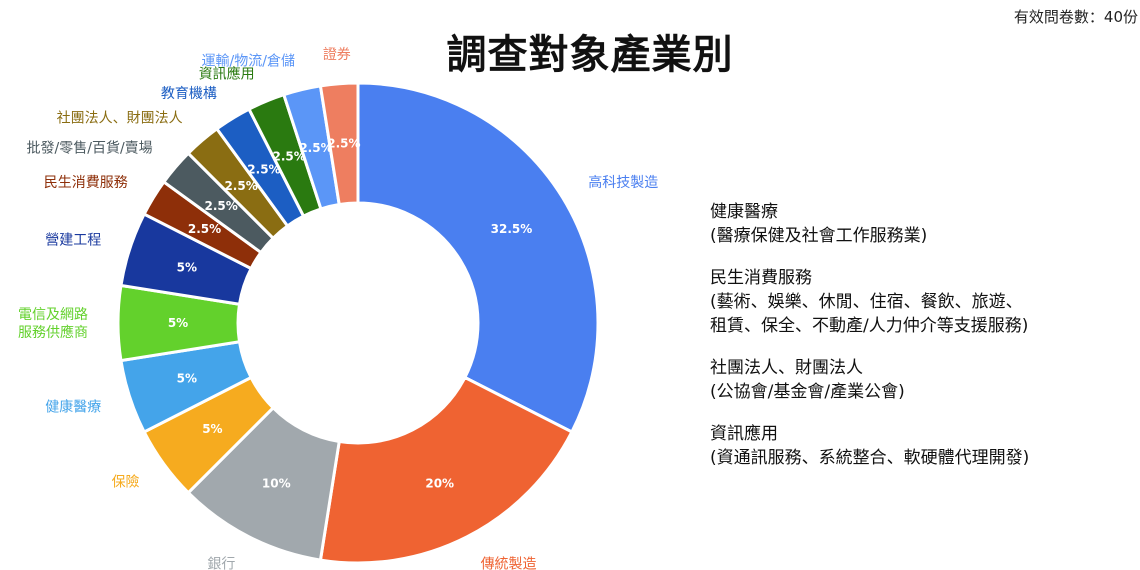  Describe the element at coordinates (786, 368) in the screenshot. I see `note-foundation-name: 社團法人、財團法人` at that location.